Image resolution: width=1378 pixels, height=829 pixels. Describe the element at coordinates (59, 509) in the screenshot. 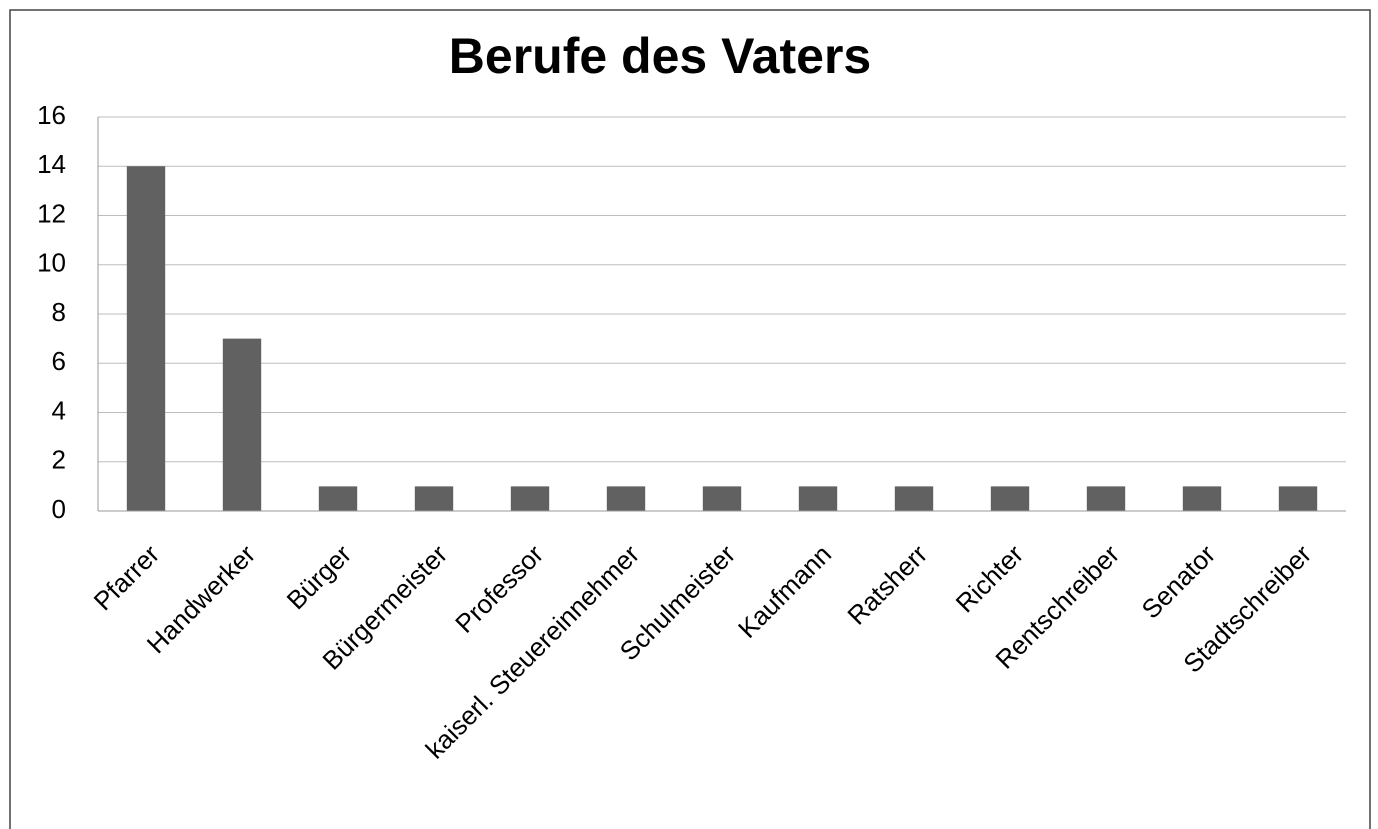

I see `y-tick-label: 0` at that location.